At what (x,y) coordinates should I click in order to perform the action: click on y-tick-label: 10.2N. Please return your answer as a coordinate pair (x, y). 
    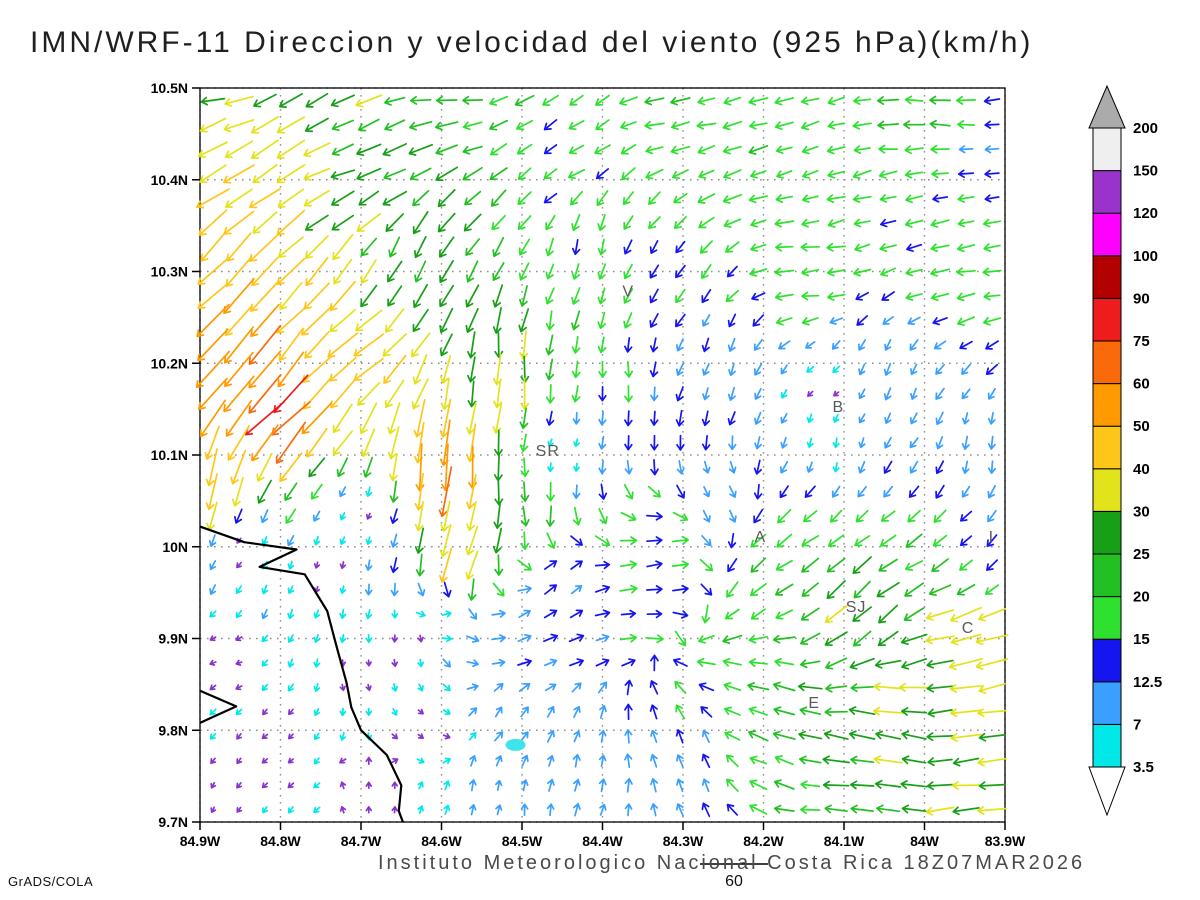
    Looking at the image, I should click on (169, 363).